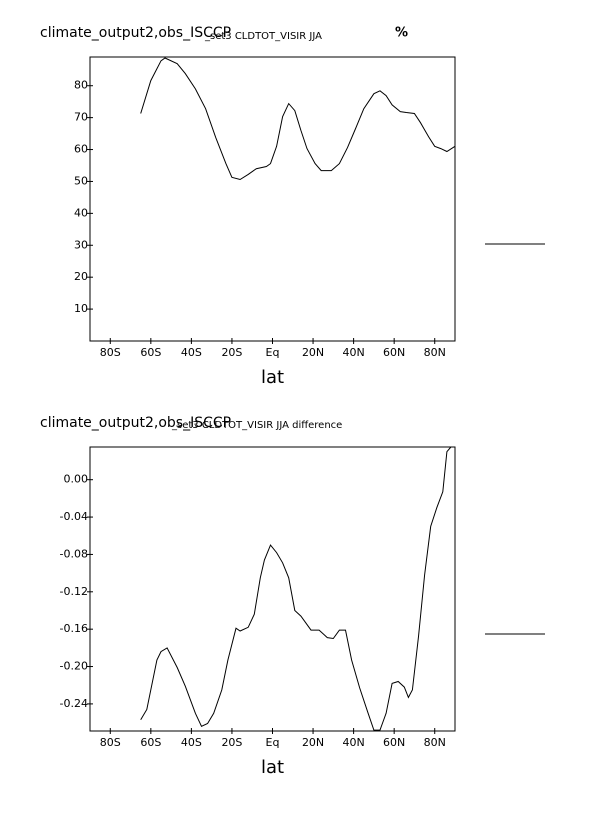  I want to click on y-tick-label: 50, so click(81, 180).